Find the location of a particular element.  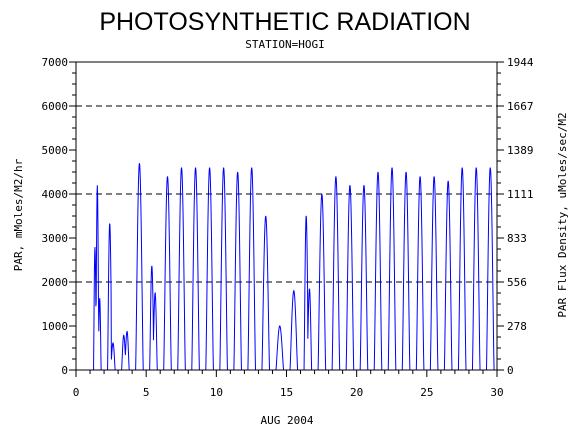

y-tick-label: 1000 is located at coordinates (55, 326).